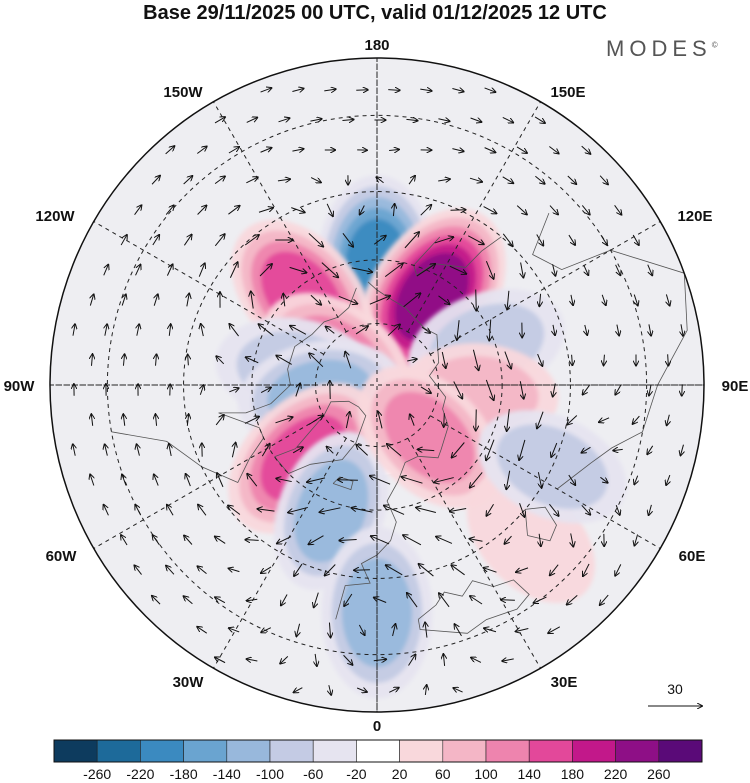  What do you see at coordinates (429, 437) in the screenshot?
I see `anomaly-center` at bounding box center [429, 437].